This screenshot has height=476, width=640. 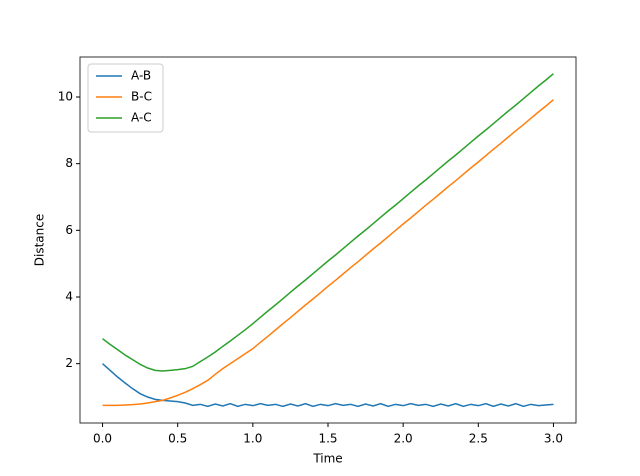 I want to click on x-axis-label: Time, so click(x=327, y=459).